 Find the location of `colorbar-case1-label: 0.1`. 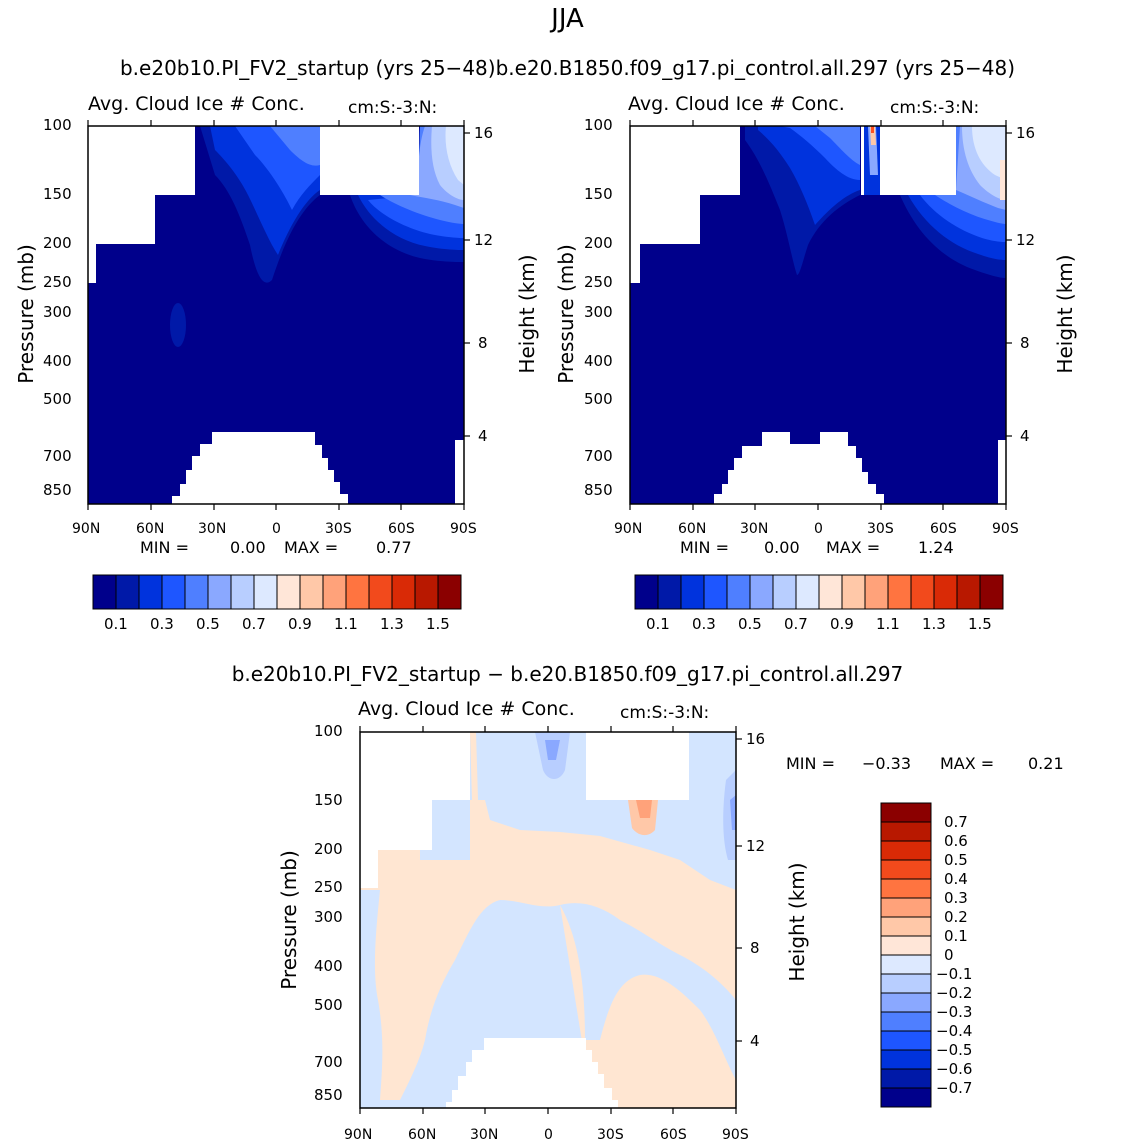

colorbar-case1-label: 0.1 is located at coordinates (116, 624).